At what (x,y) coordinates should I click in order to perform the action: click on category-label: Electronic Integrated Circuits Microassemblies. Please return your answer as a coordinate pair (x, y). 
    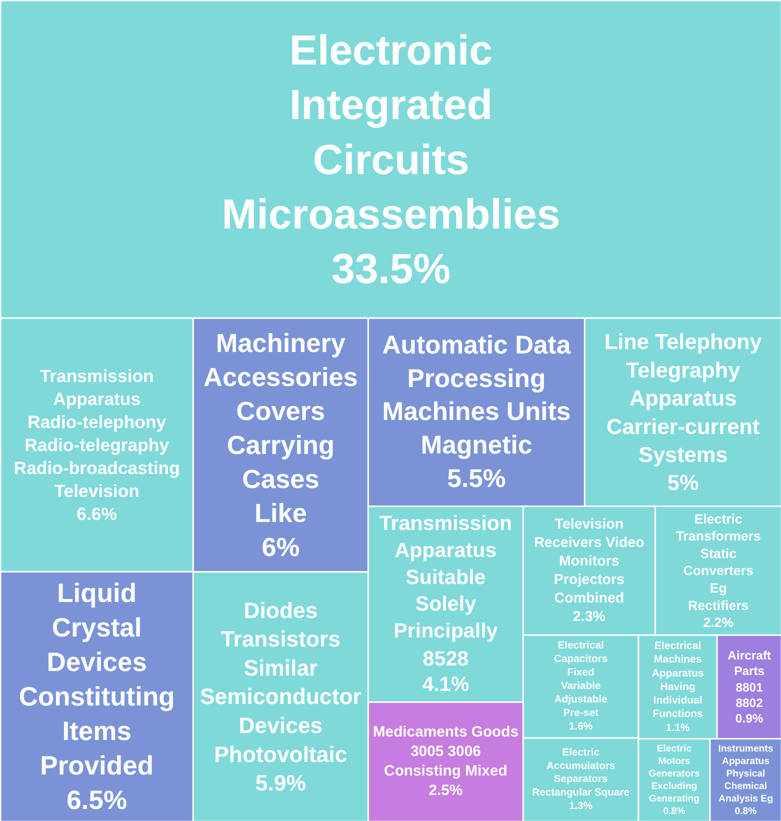
    Looking at the image, I should click on (391, 132).